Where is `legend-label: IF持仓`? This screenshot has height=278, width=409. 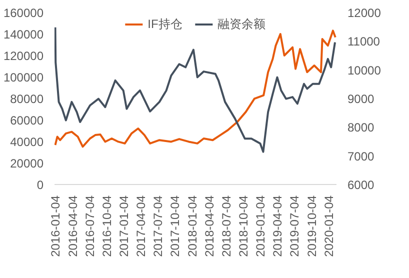 legend-label: IF持仓 is located at coordinates (165, 24).